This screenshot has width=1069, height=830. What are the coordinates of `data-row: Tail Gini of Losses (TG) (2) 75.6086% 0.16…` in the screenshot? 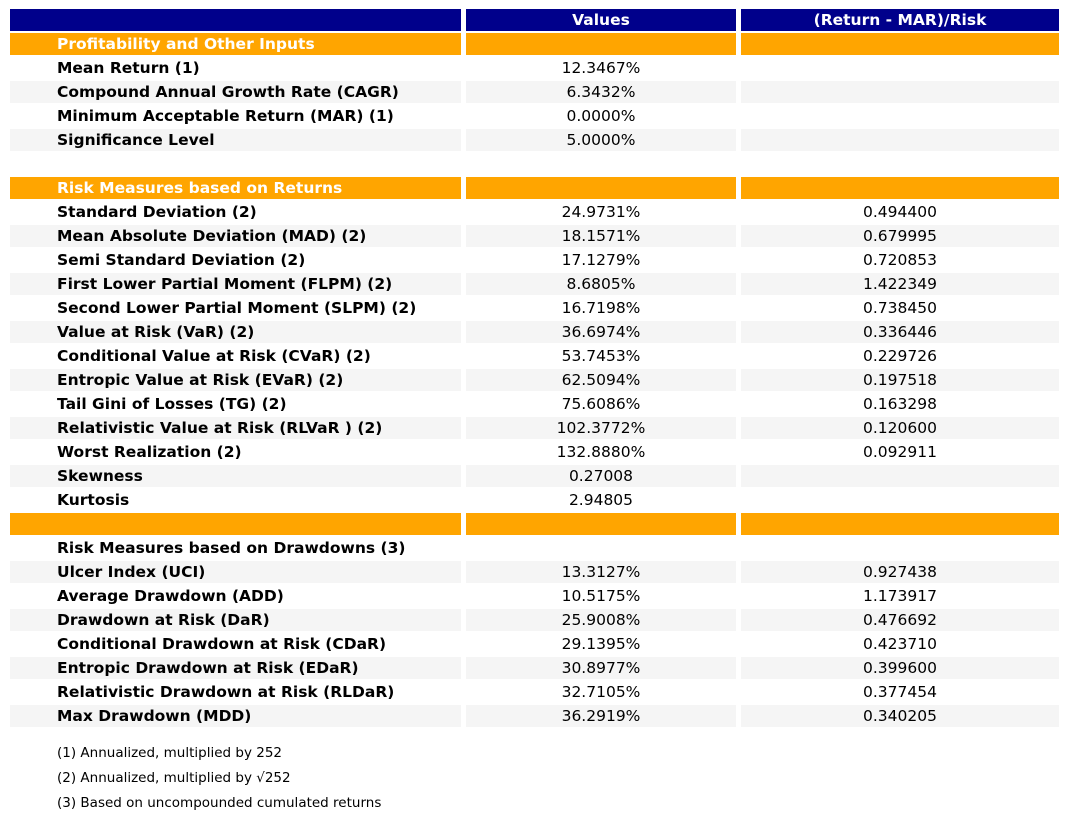 It's located at (534, 404).